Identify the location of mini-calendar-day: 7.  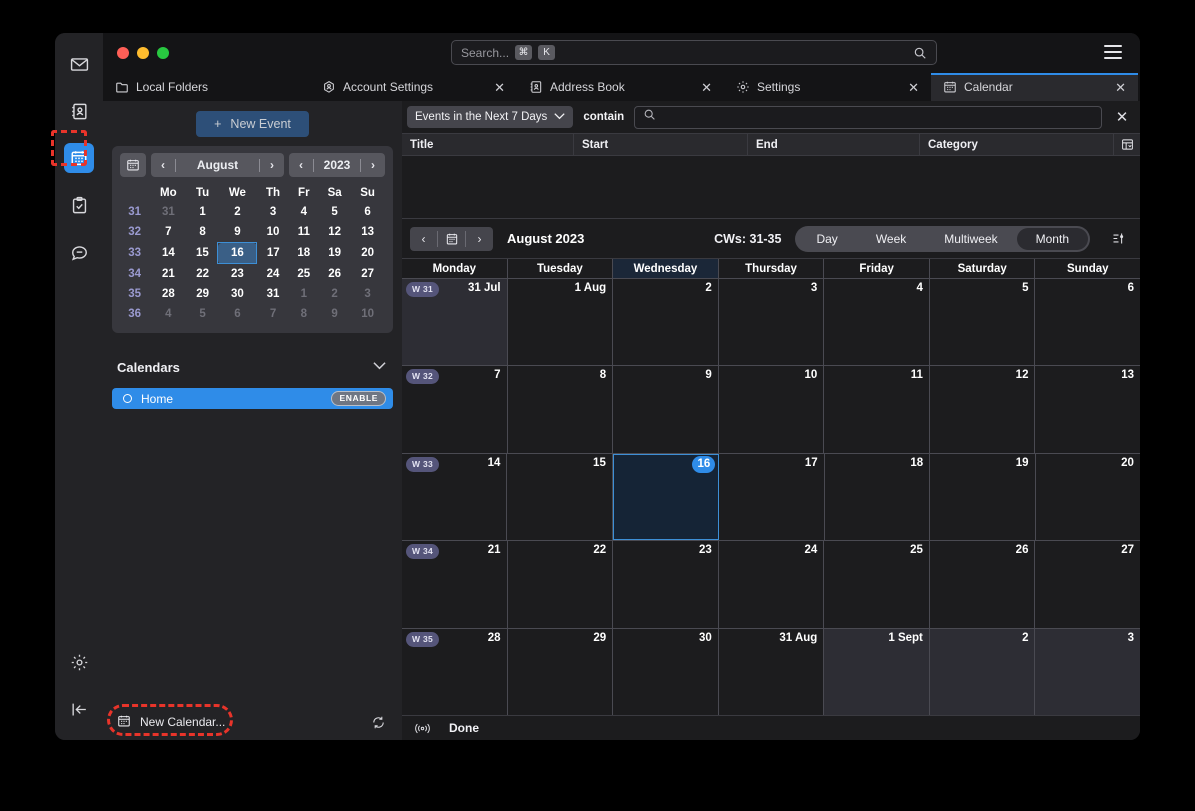
(168, 232).